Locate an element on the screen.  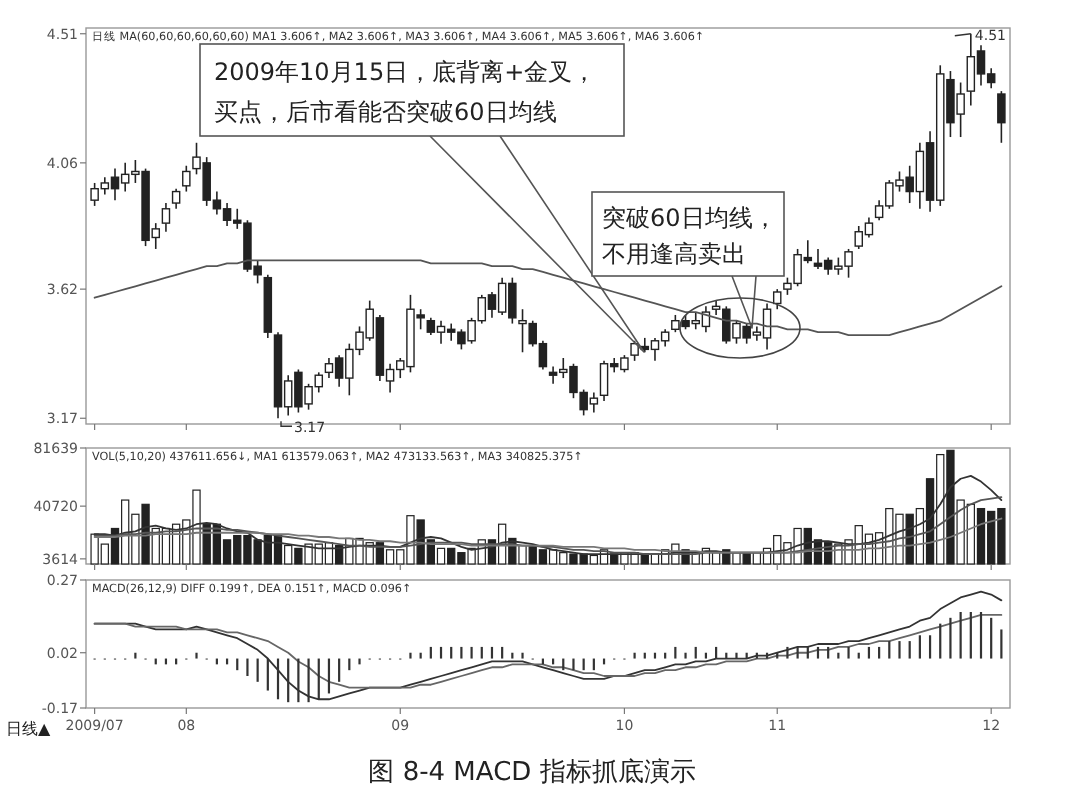
text: 日线▲ is located at coordinates (29, 729).